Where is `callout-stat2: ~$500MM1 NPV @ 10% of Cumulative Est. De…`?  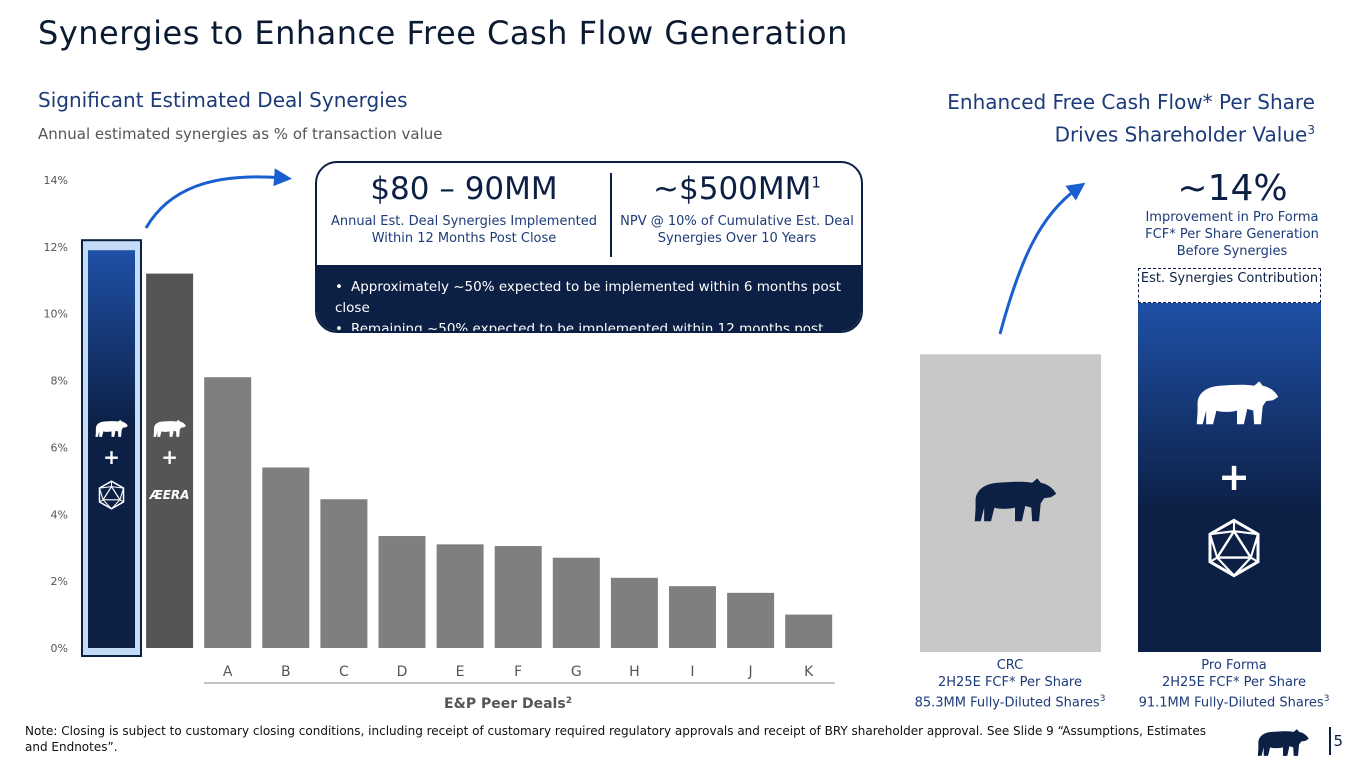 callout-stat2: ~$500MM1 NPV @ 10% of Cumulative Est. De… is located at coordinates (737, 209).